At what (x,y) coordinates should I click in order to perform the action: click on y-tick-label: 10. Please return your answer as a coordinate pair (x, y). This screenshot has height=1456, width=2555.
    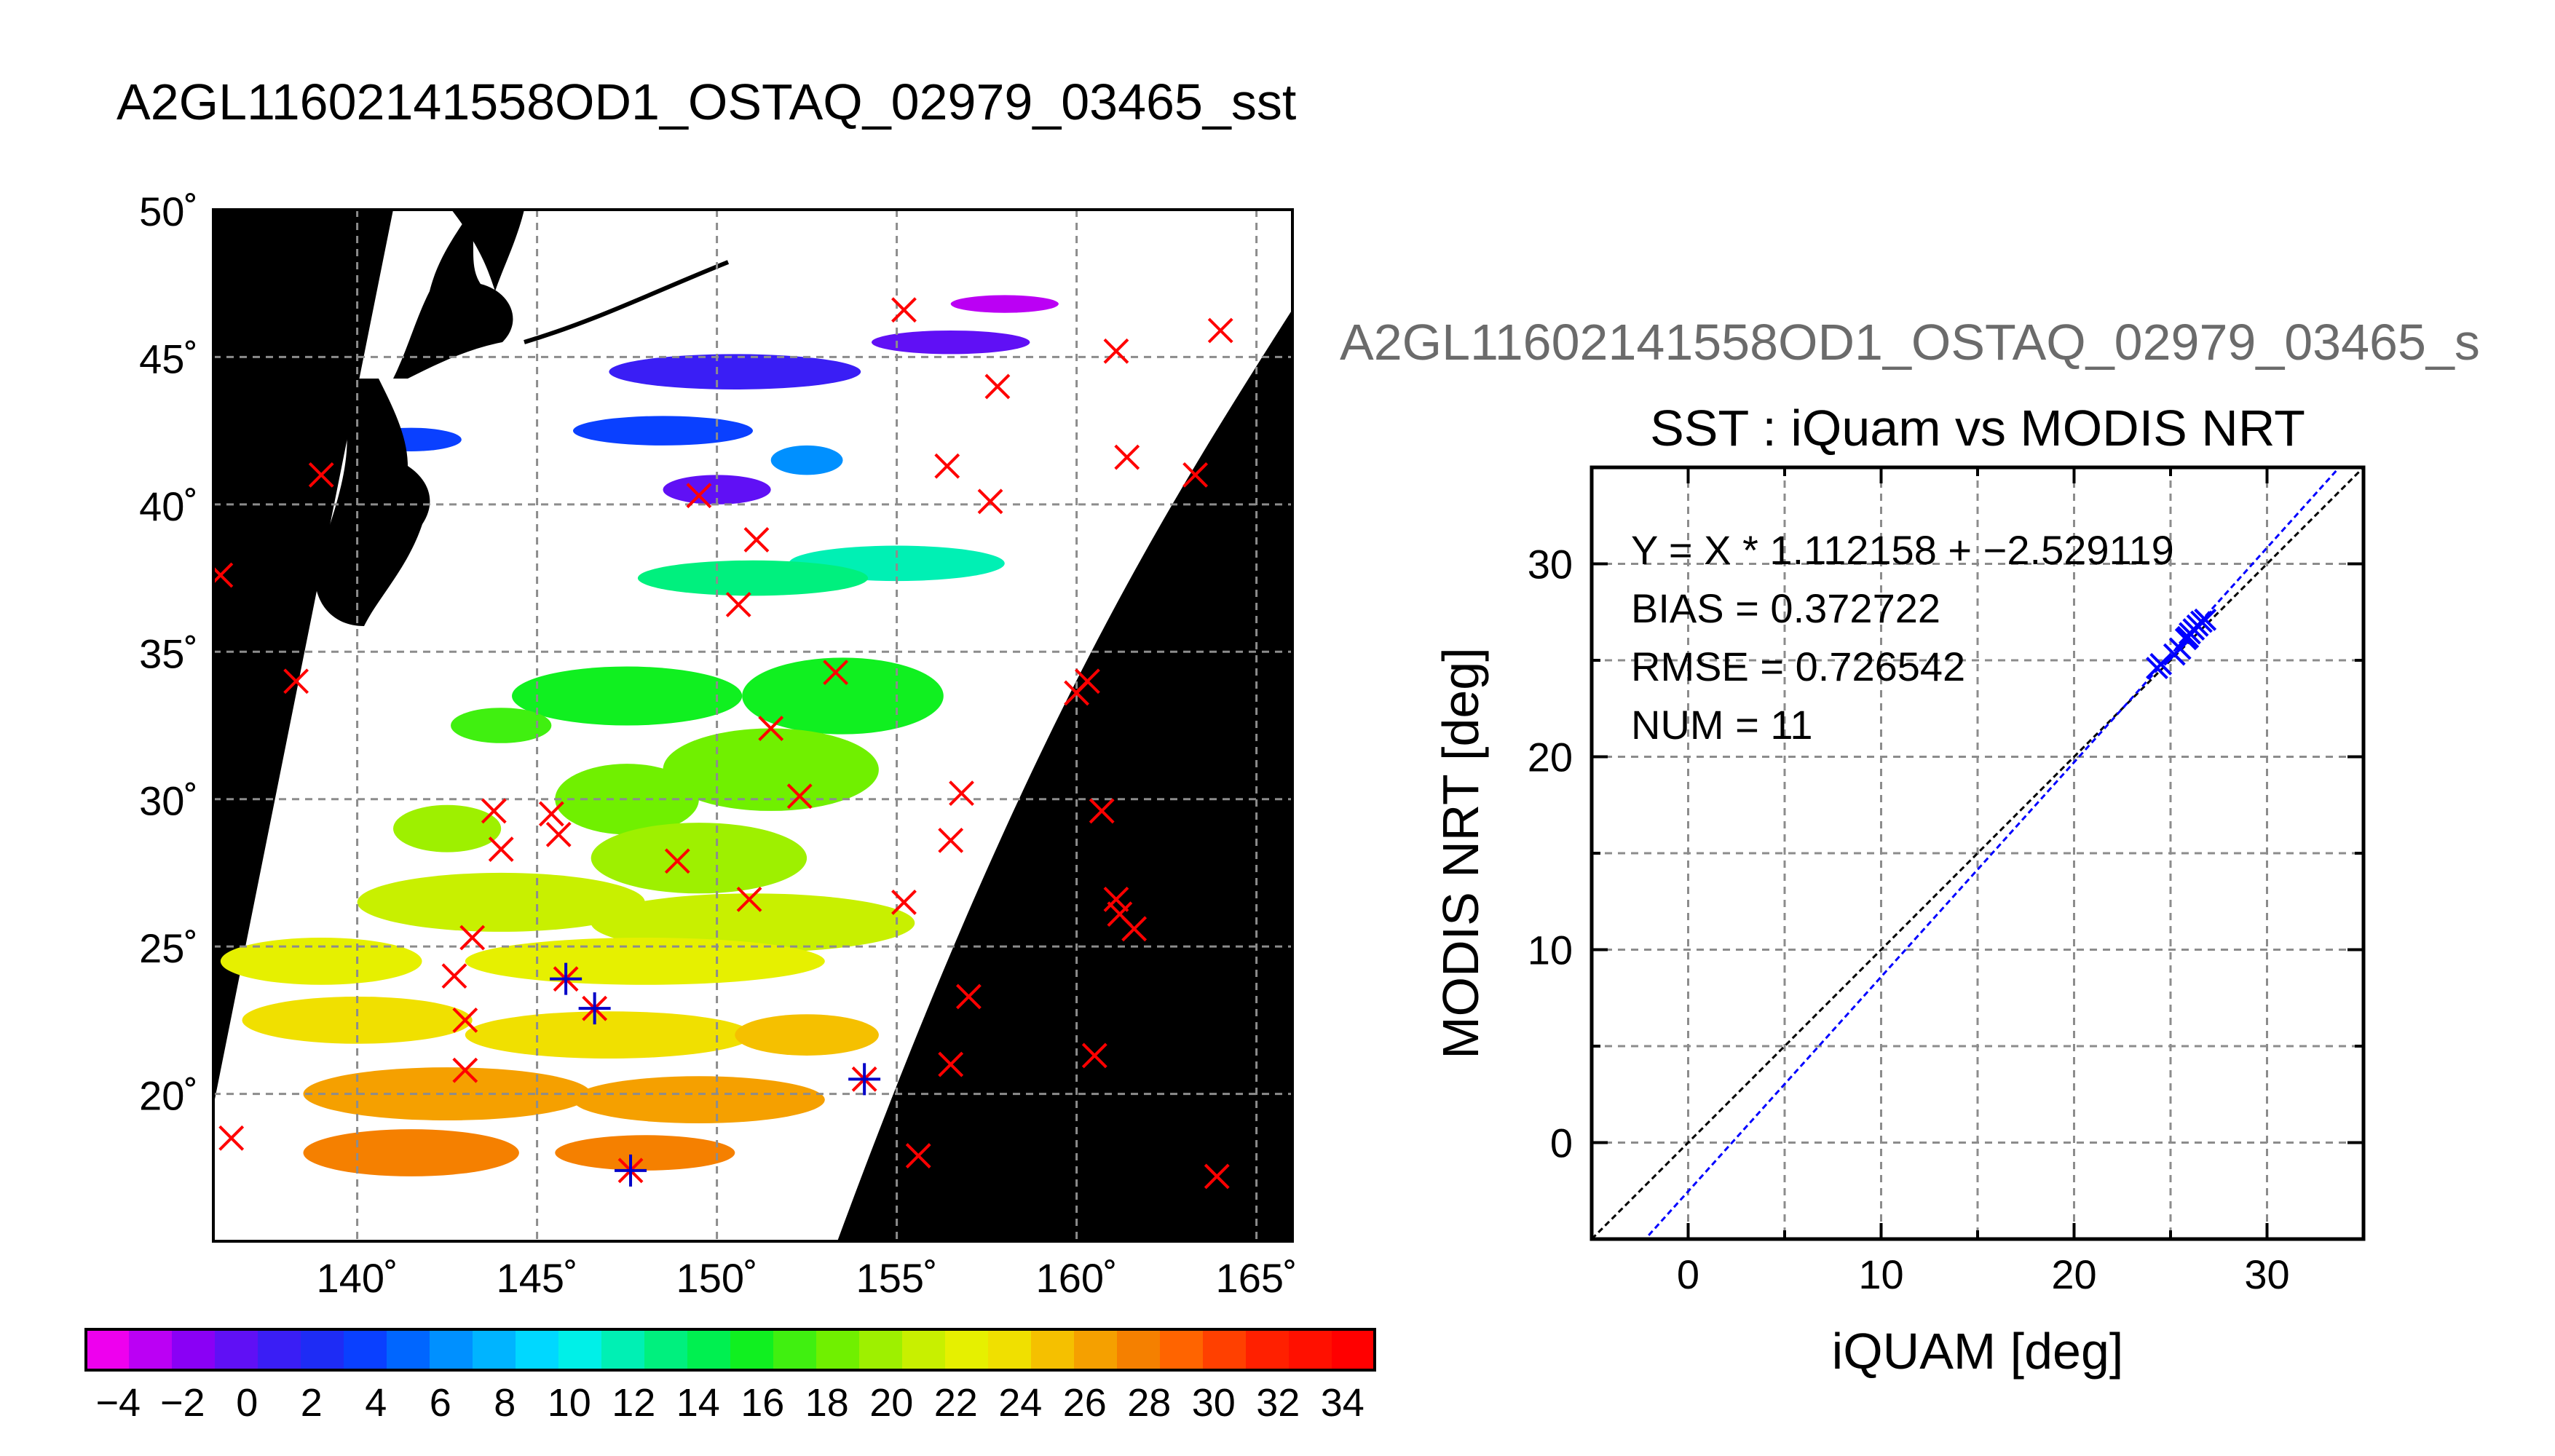
    Looking at the image, I should click on (1550, 950).